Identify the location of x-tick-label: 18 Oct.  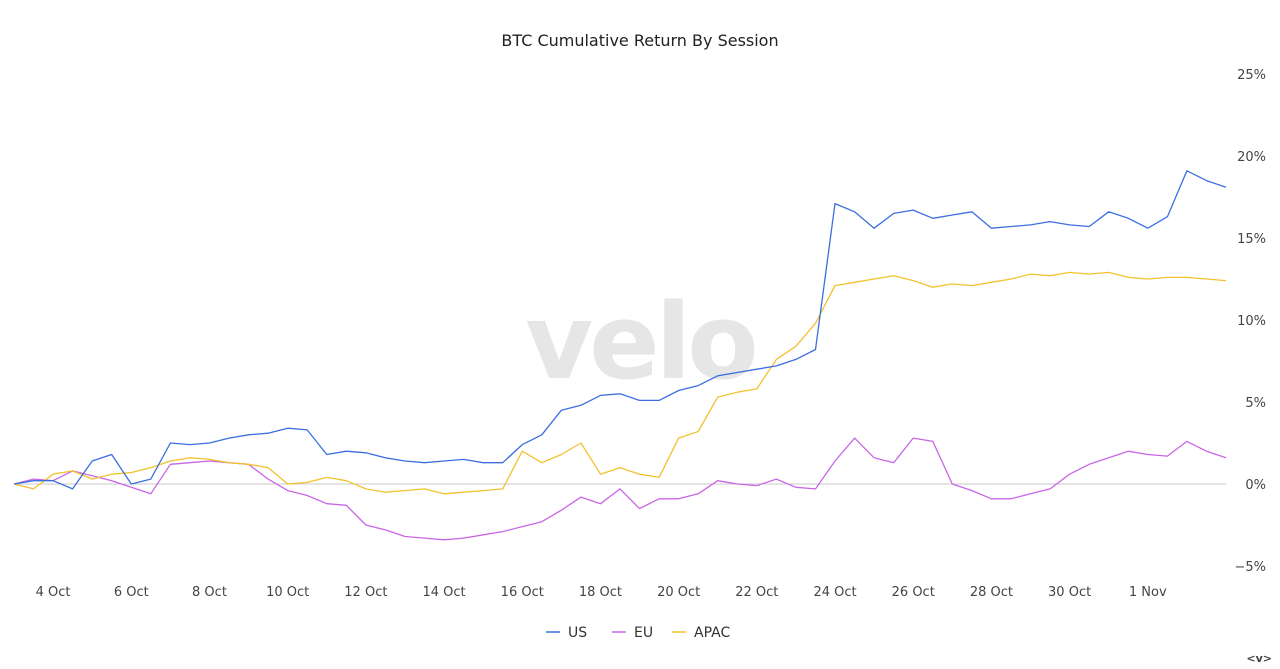
(600, 592).